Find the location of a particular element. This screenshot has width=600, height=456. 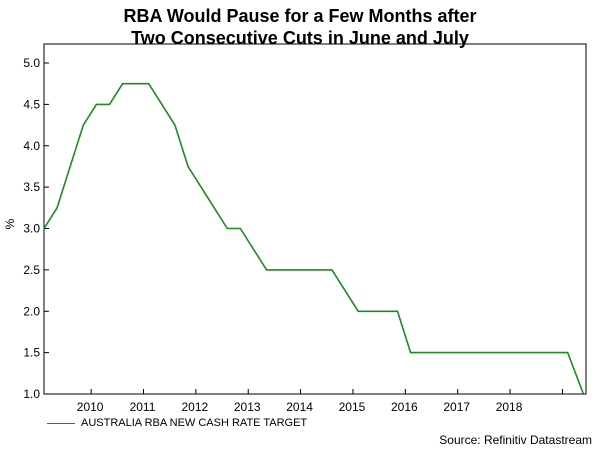

x-tick-label: 2014 is located at coordinates (299, 407).